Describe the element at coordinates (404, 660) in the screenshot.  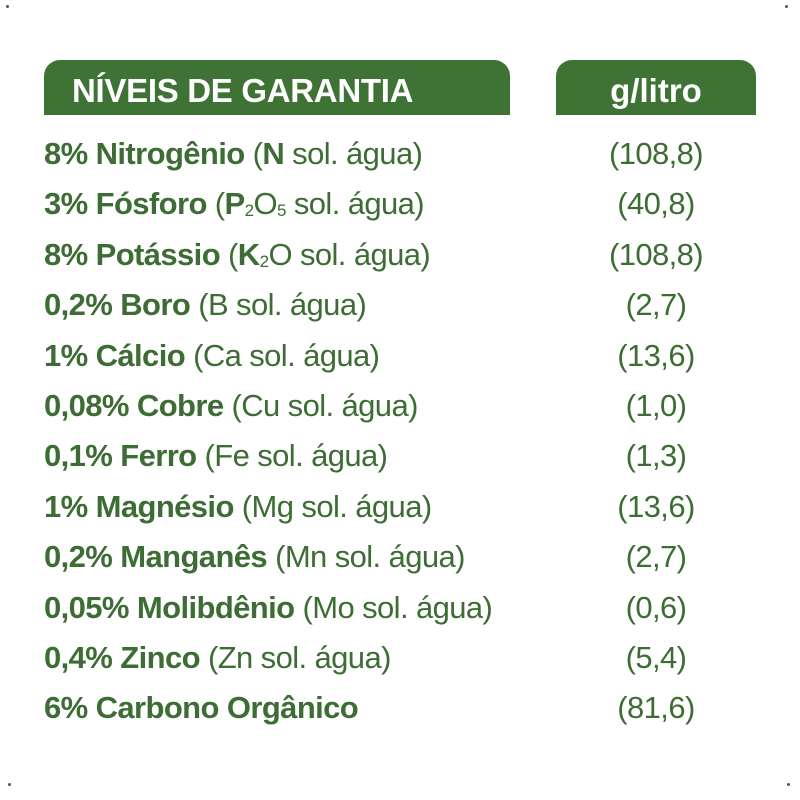
I see `nutrient-row: 0,4% Zinco (Zn sol. água) (5,4)` at that location.